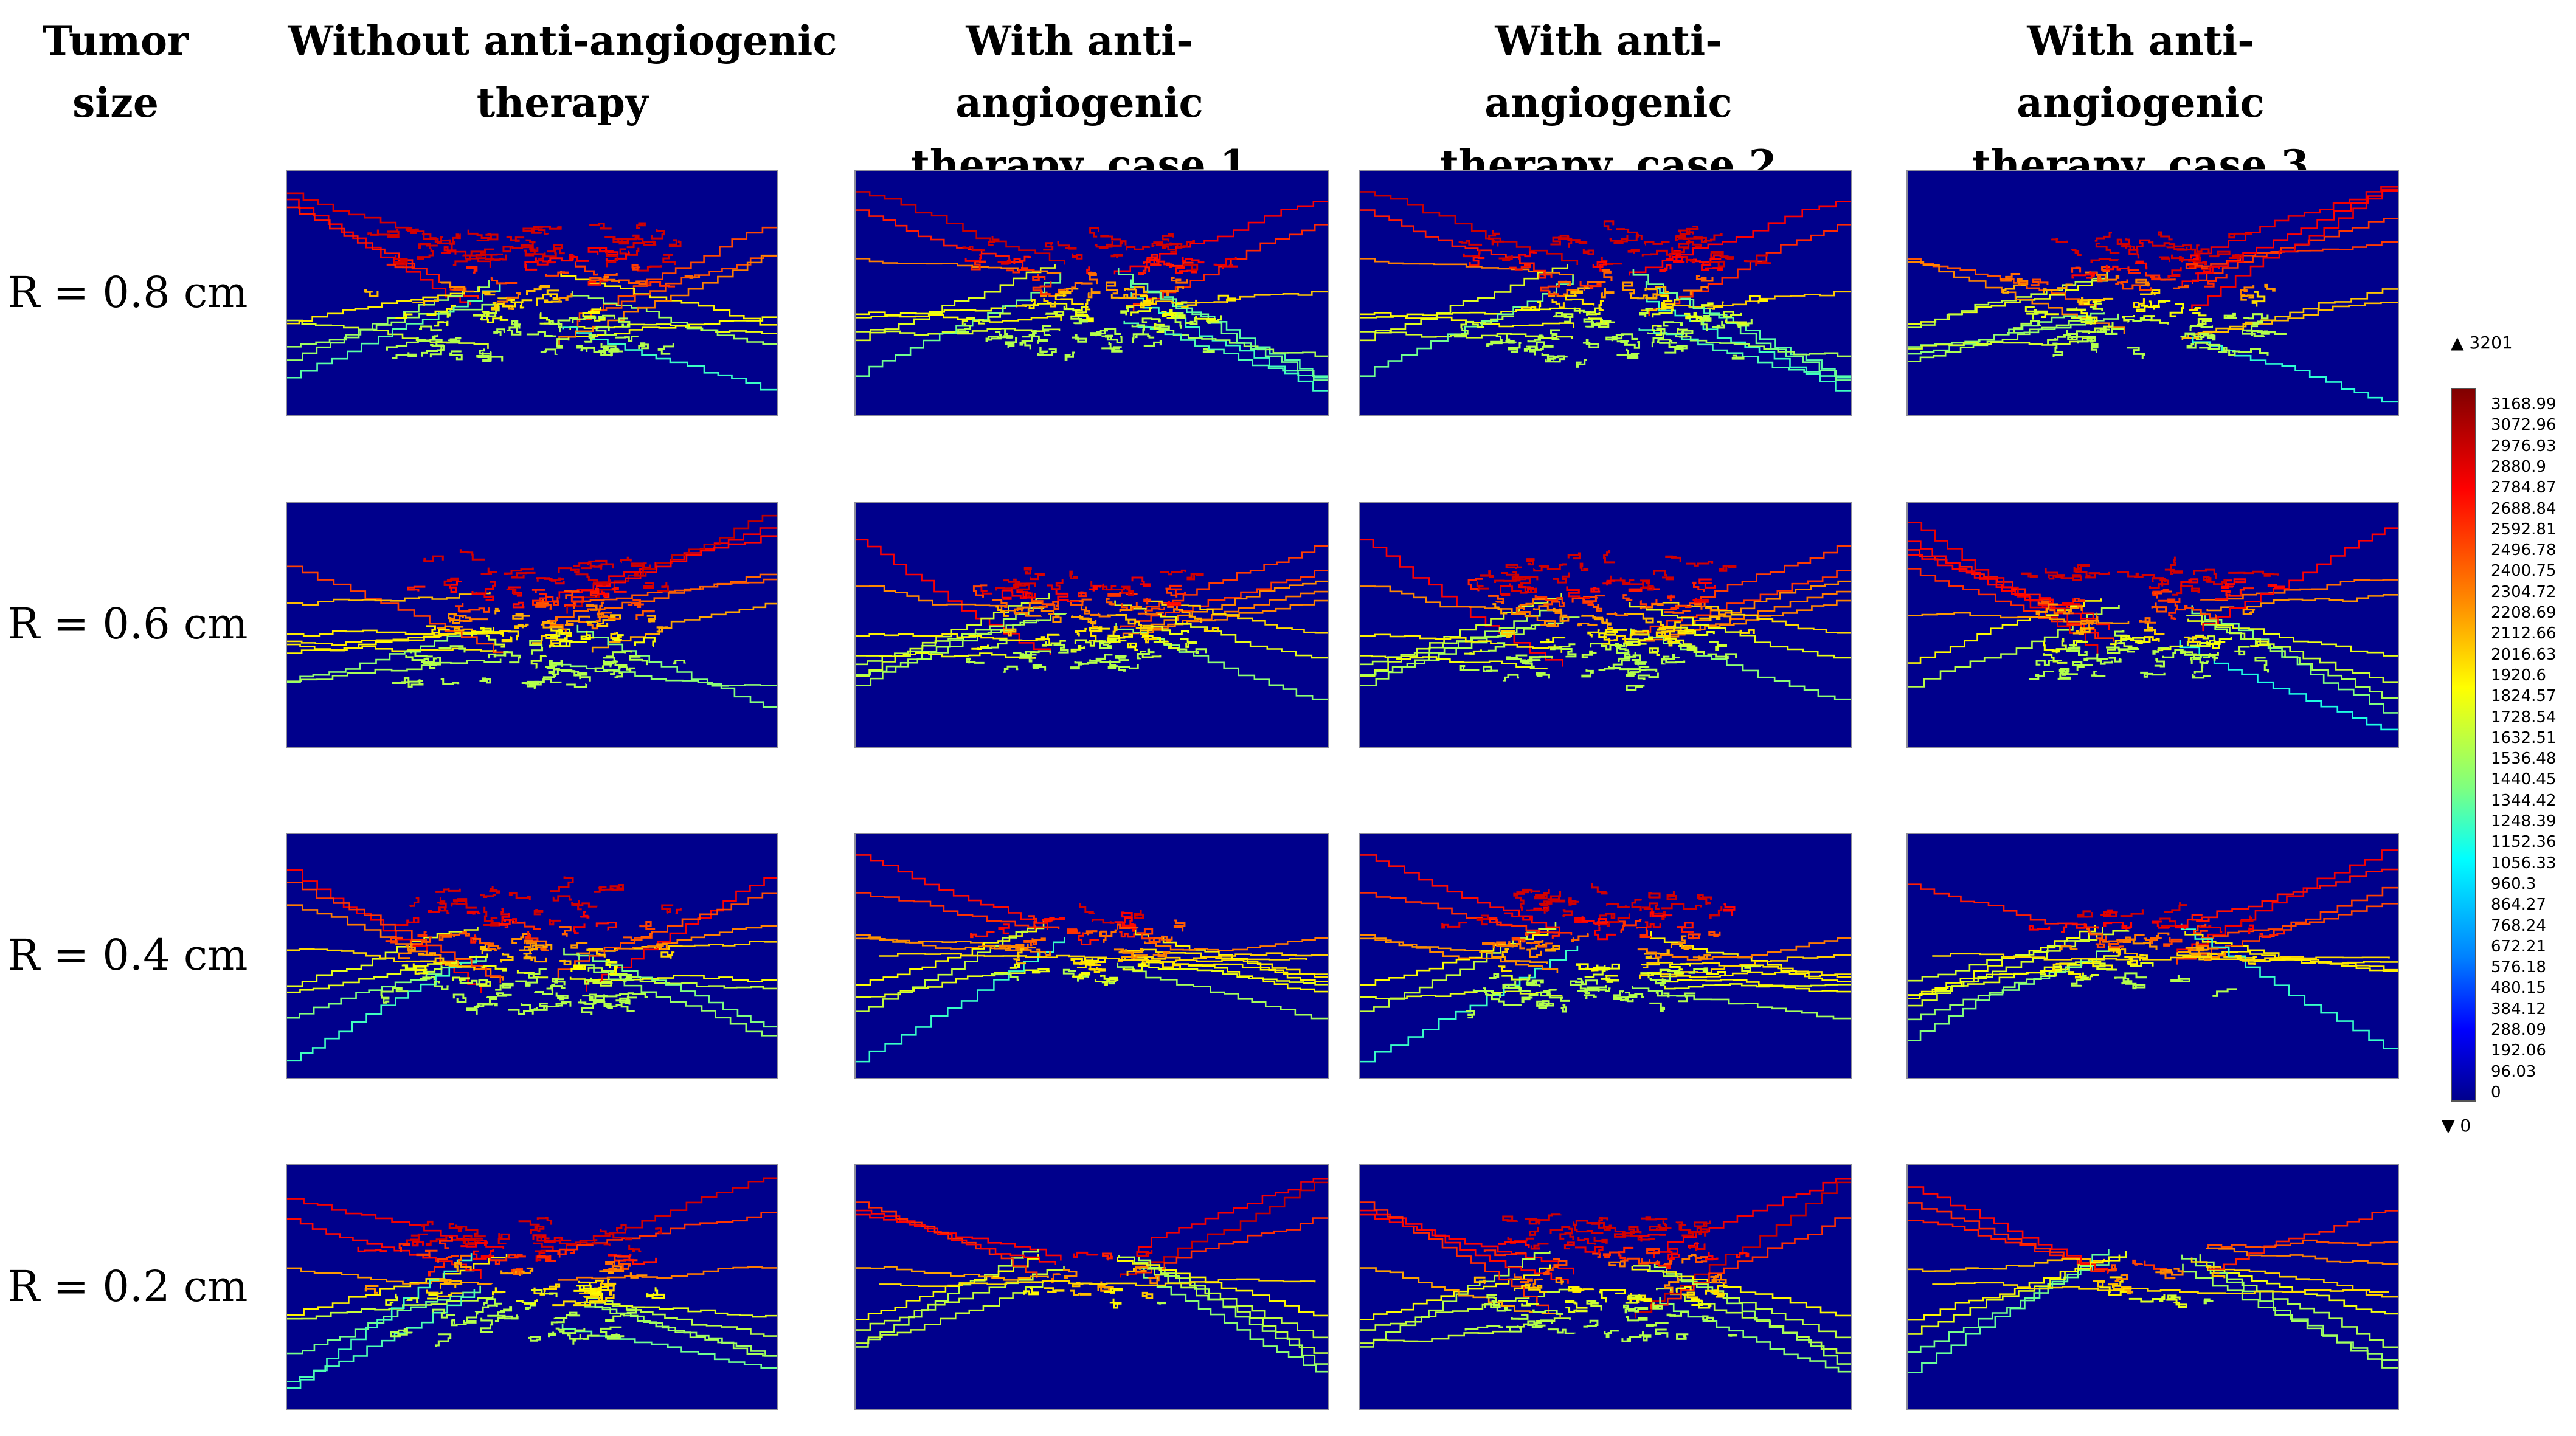 The width and height of the screenshot is (2576, 1436). Describe the element at coordinates (2524, 508) in the screenshot. I see `colorbar-tick: 2688.84` at that location.